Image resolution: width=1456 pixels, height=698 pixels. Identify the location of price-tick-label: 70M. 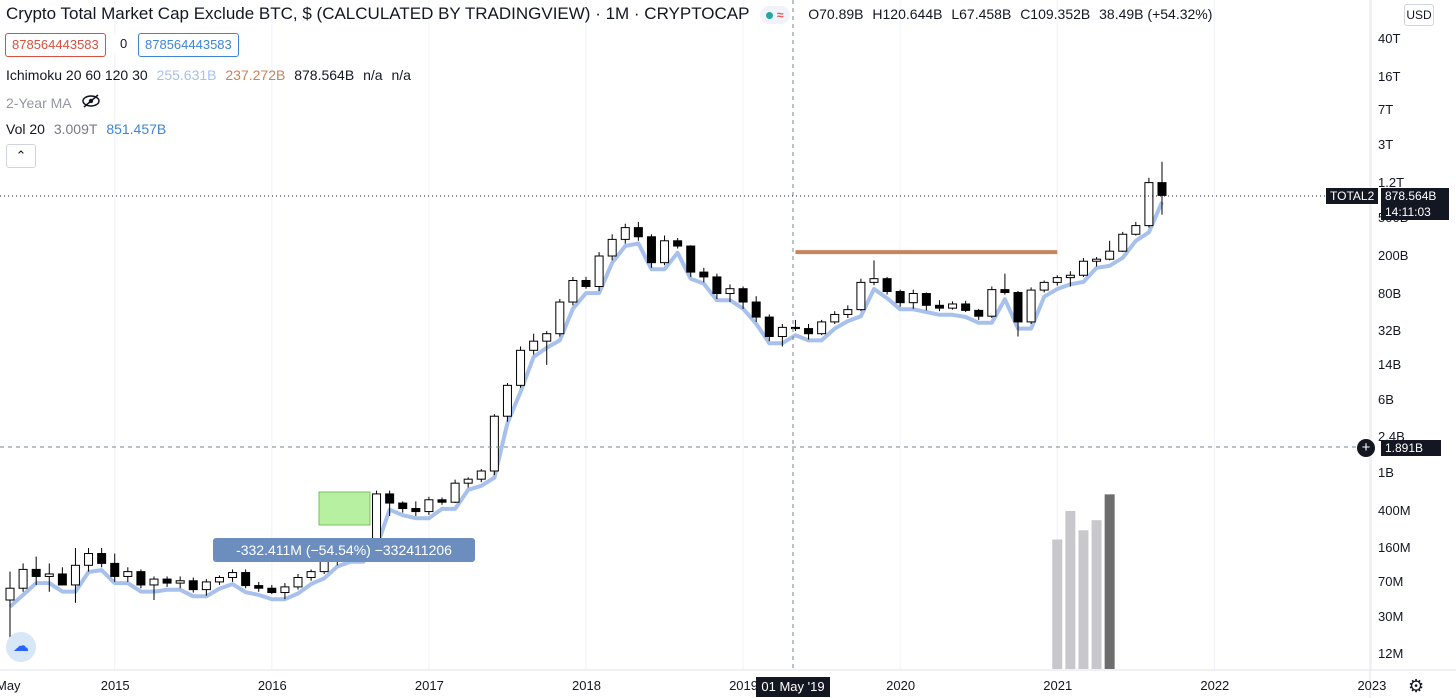
(1391, 581).